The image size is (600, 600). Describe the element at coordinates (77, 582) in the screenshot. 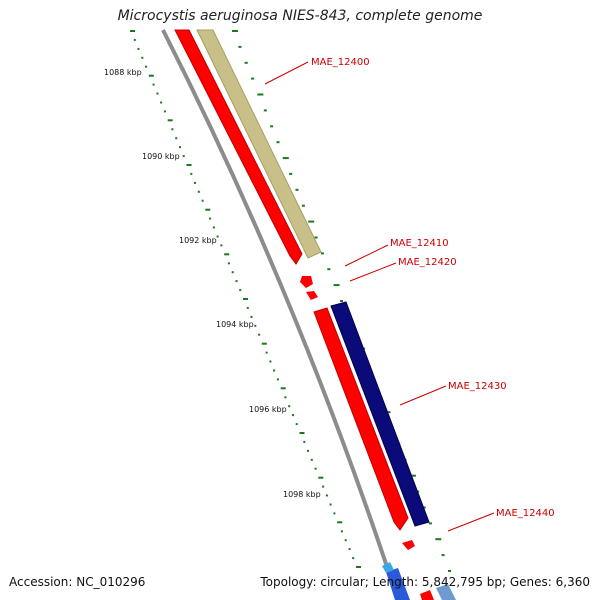

I see `accession-text: Accession: NC_010296` at that location.